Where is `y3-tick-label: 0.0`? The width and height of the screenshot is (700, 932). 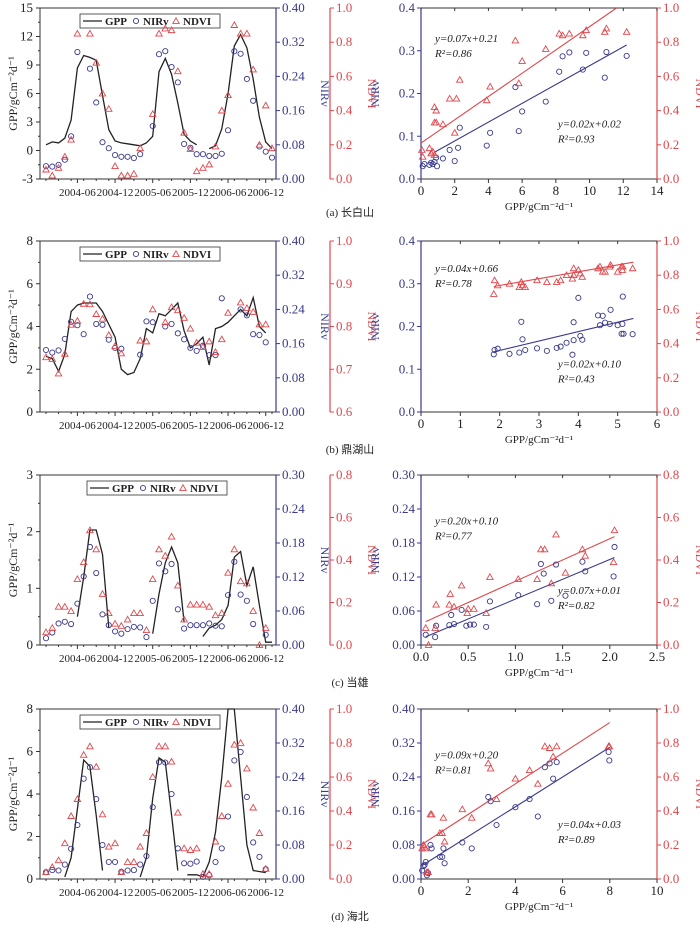 y3-tick-label: 0.0 is located at coordinates (344, 644).